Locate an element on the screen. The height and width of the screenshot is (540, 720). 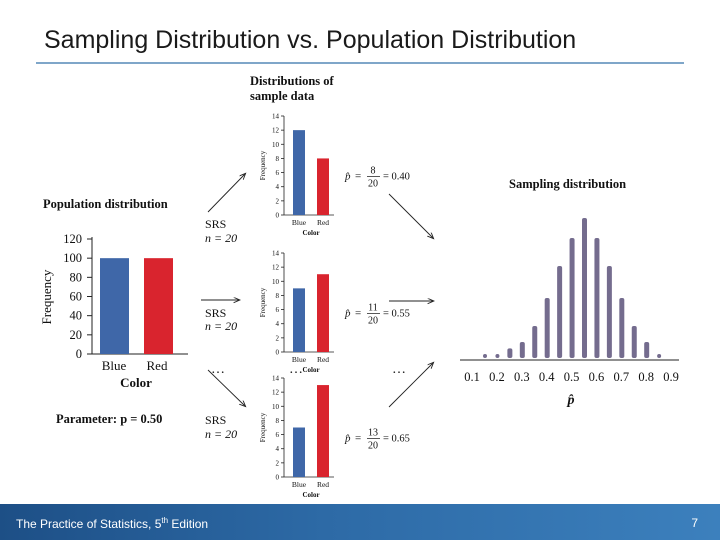
population-y-tick-label: 60 is located at coordinates (76, 297).